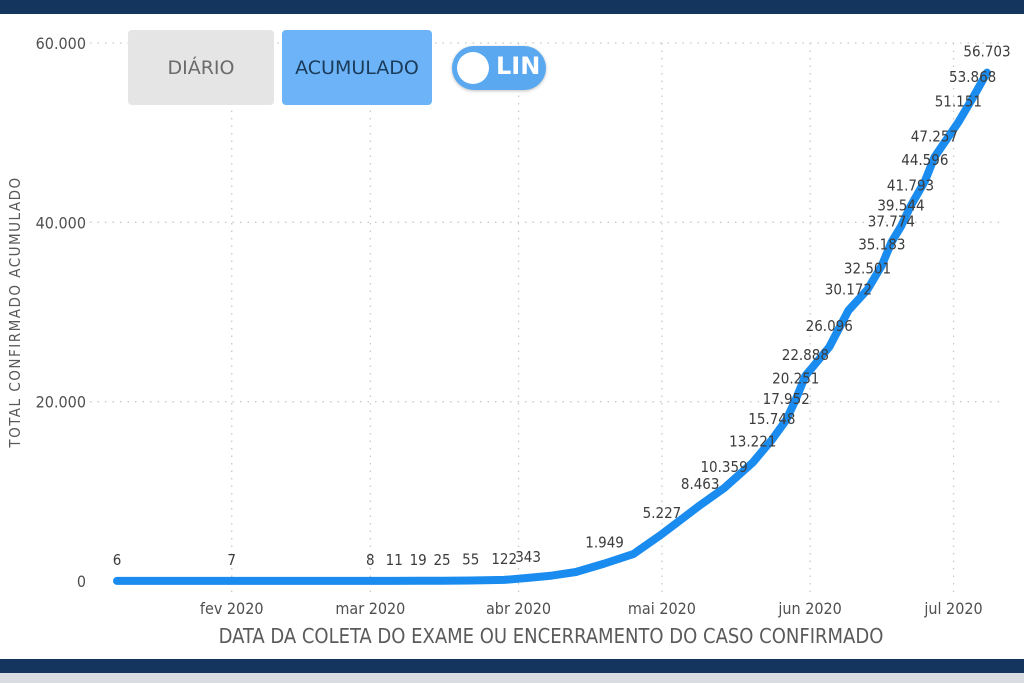 This screenshot has width=1024, height=683. I want to click on y-tick-label: 20.000, so click(61, 402).